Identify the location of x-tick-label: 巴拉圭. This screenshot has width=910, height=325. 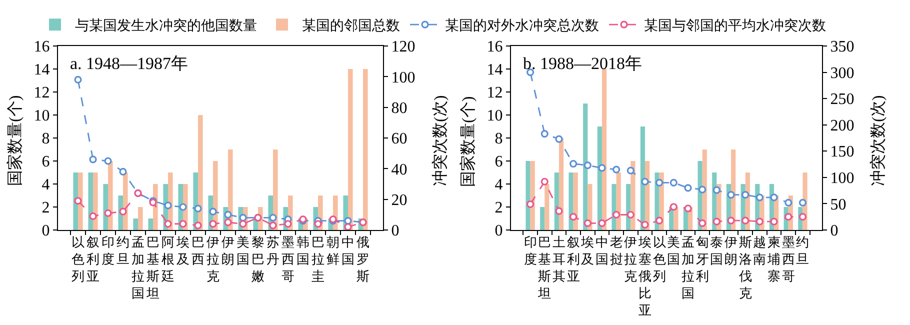
(318, 259).